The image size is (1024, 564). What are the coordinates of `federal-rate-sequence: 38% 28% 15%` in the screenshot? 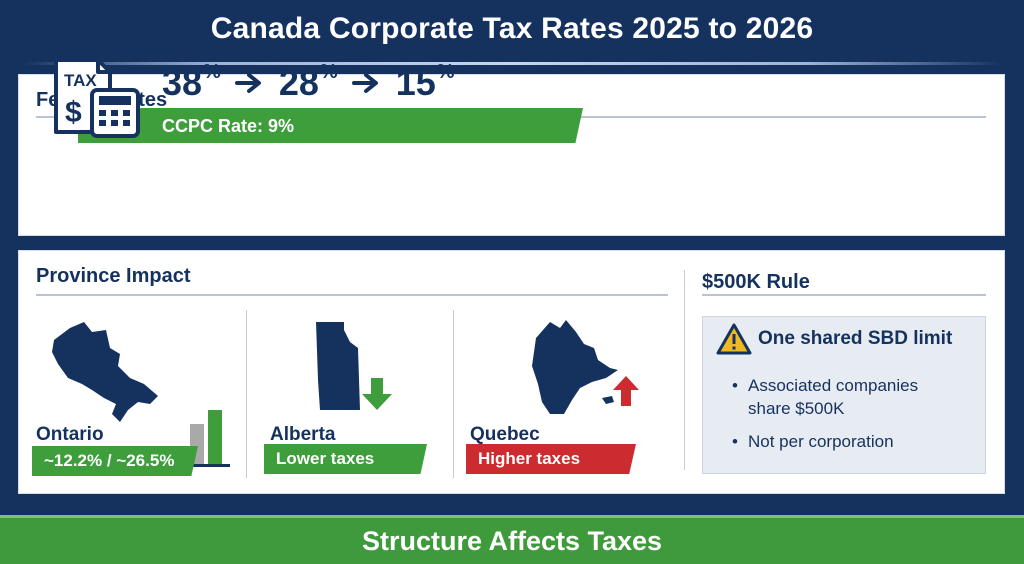 It's located at (308, 83).